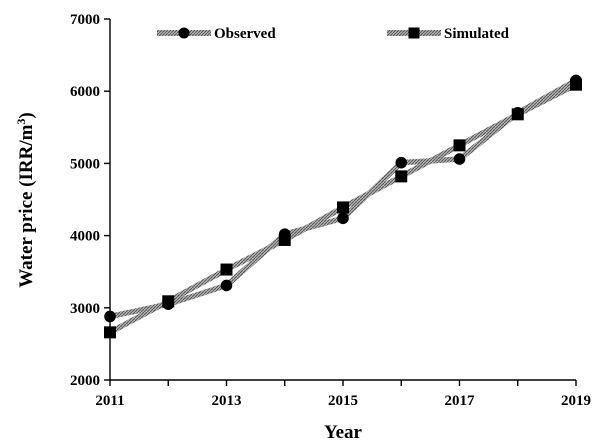 This screenshot has width=597, height=443. What do you see at coordinates (26, 205) in the screenshot?
I see `y-axis-title-main: Water price (IRR/m` at bounding box center [26, 205].